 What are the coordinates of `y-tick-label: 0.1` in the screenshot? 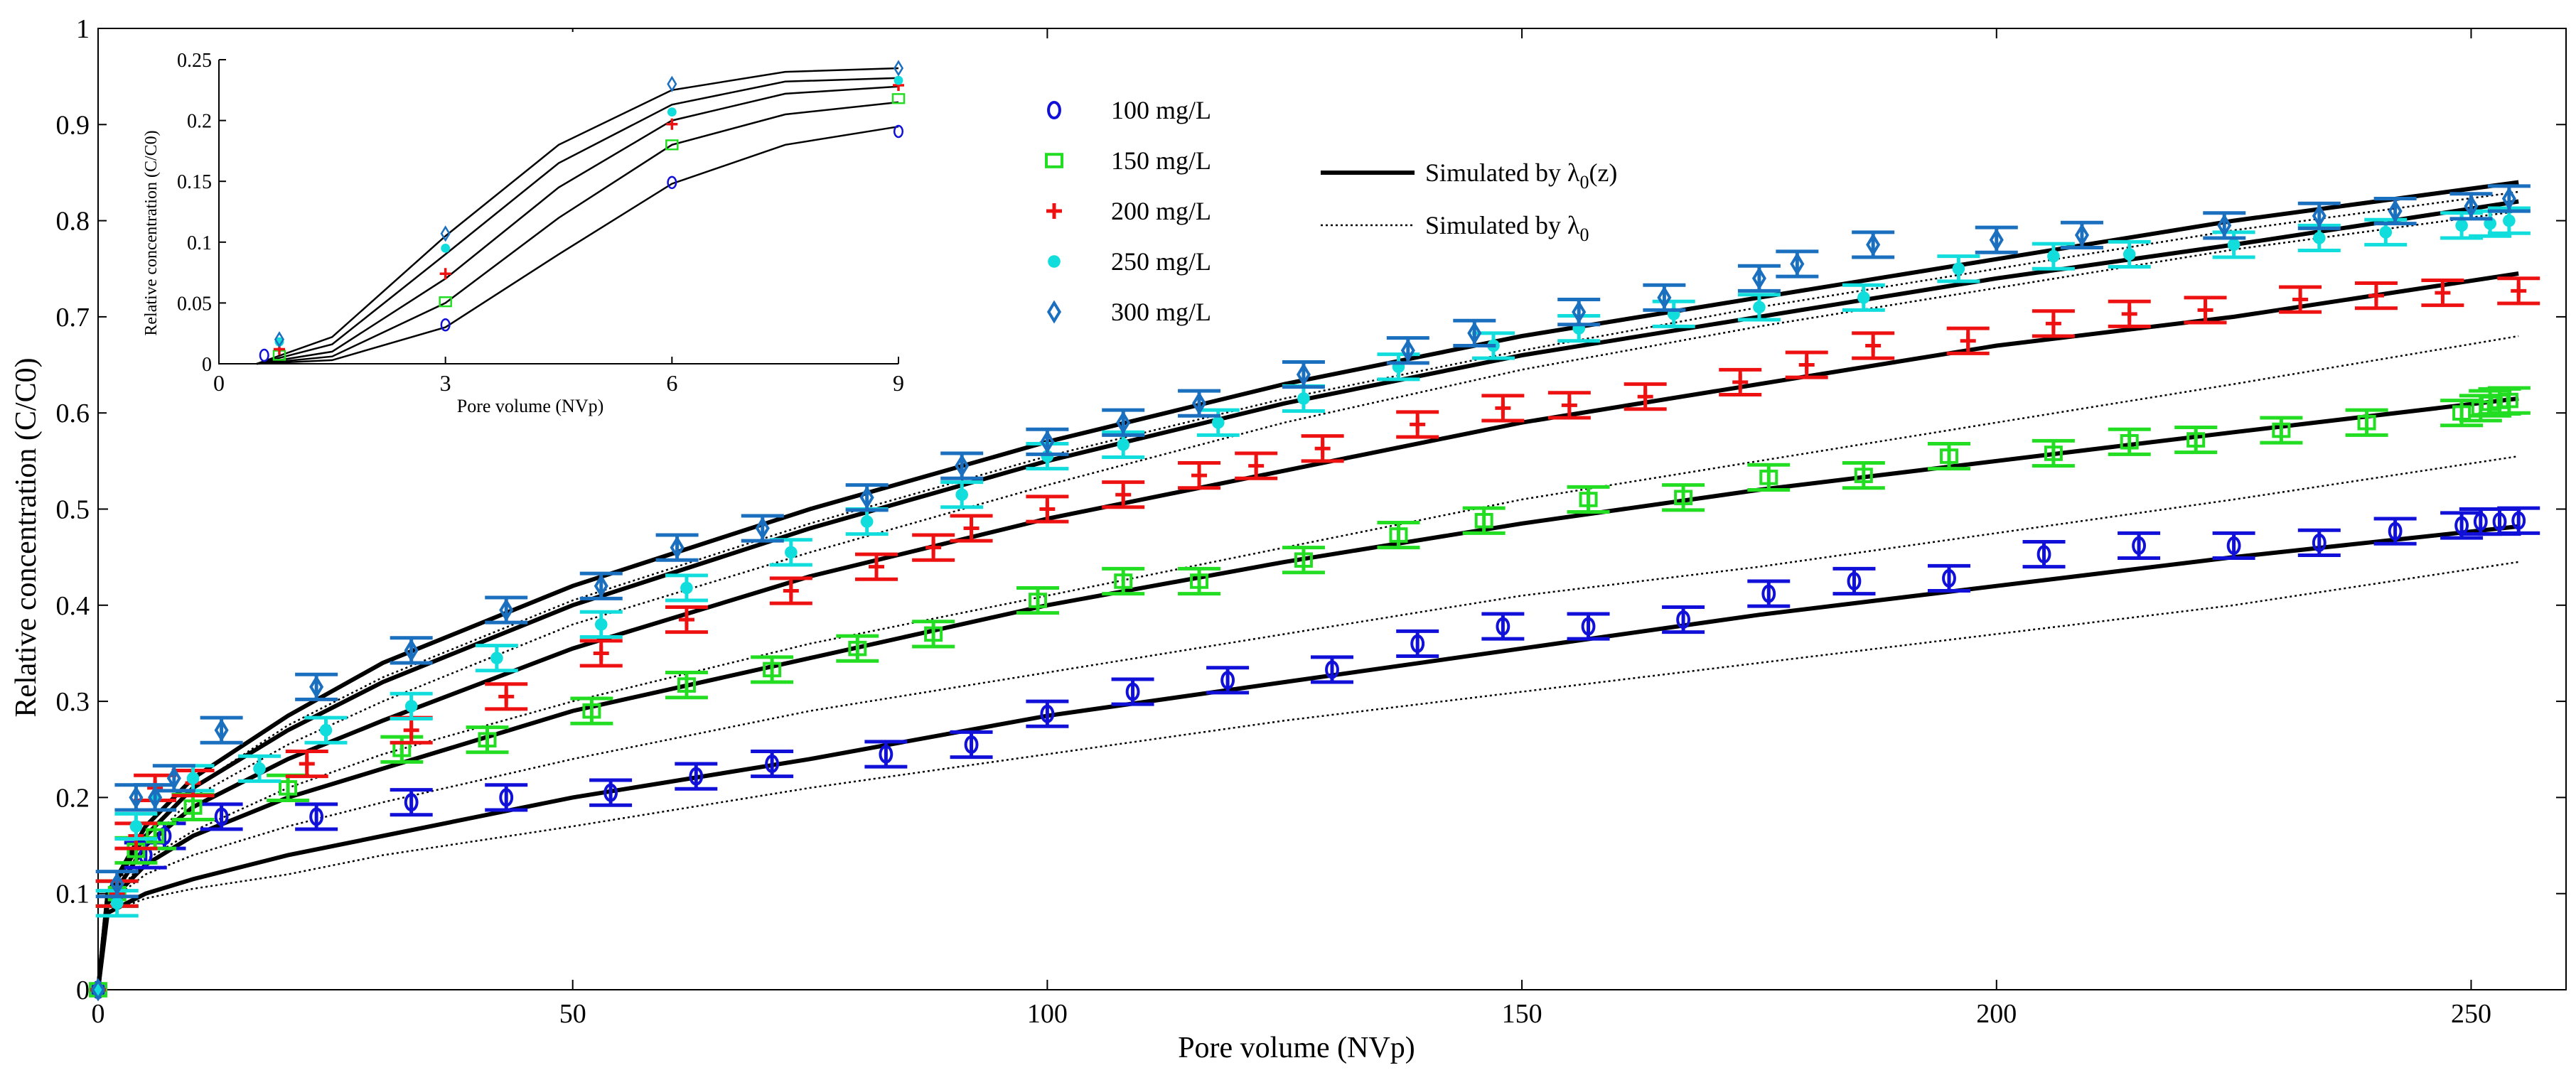 It's located at (73, 895).